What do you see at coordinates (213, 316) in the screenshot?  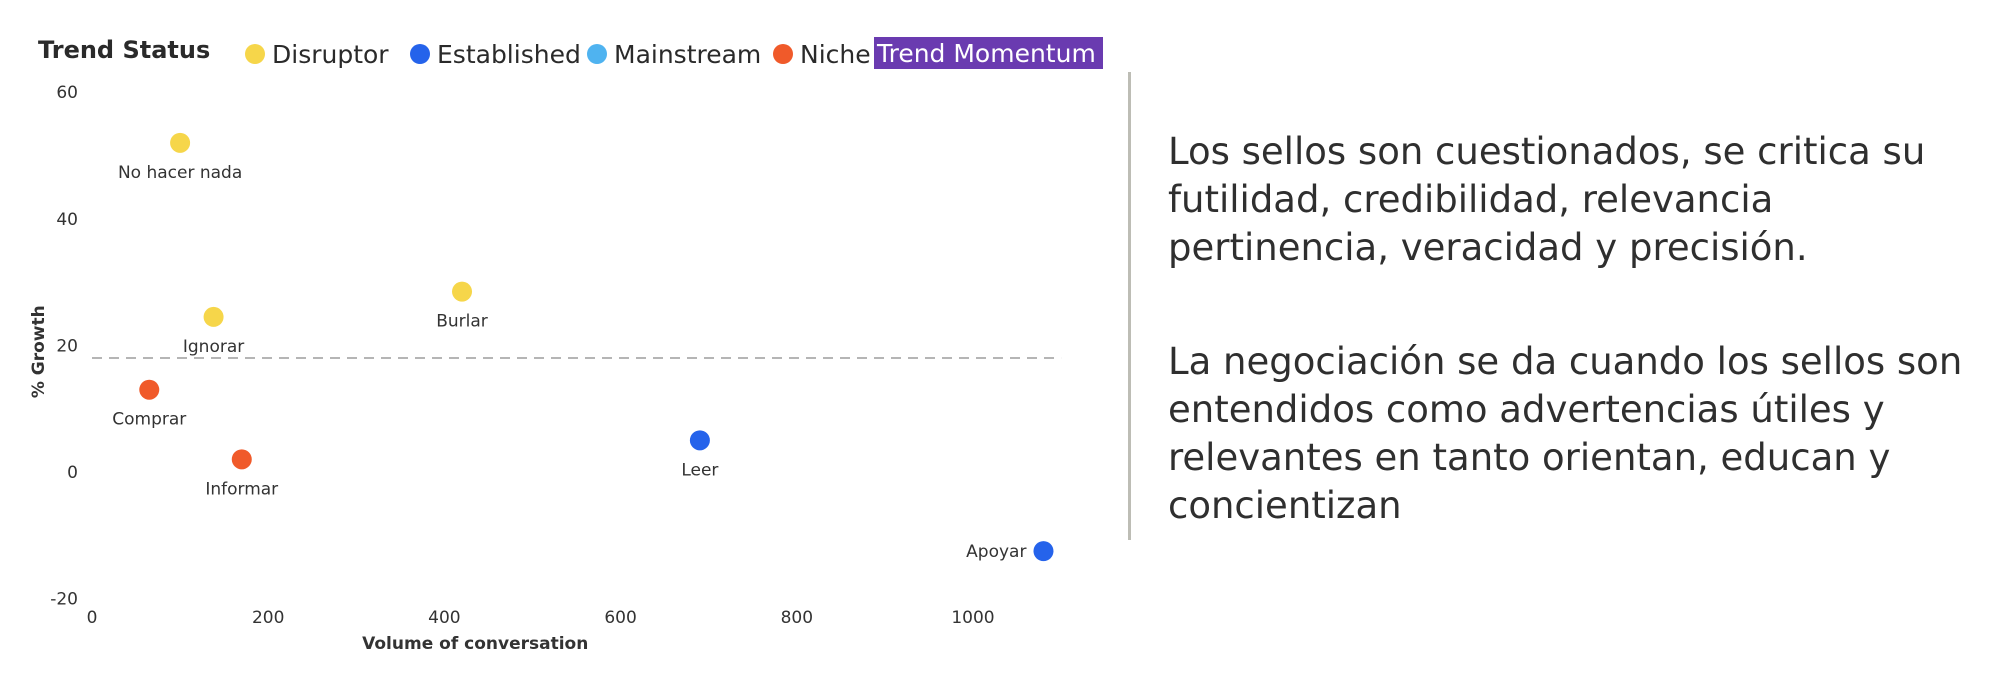 I see `point-ignorar` at bounding box center [213, 316].